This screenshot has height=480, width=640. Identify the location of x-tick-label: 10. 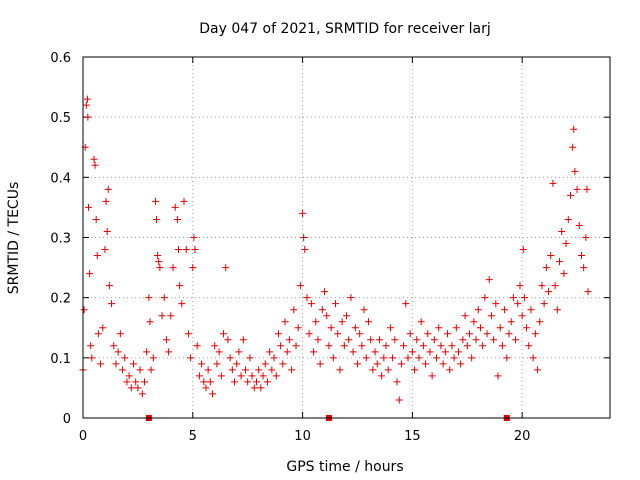
(302, 436).